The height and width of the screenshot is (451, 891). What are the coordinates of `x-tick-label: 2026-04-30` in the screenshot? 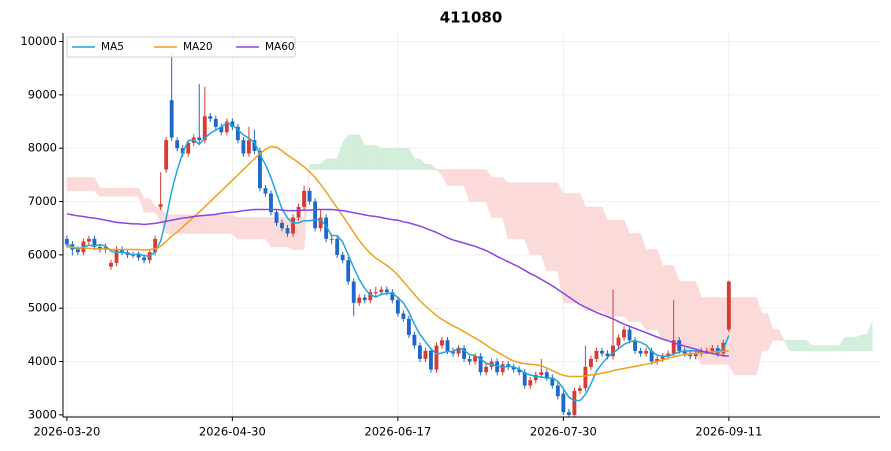 It's located at (232, 432).